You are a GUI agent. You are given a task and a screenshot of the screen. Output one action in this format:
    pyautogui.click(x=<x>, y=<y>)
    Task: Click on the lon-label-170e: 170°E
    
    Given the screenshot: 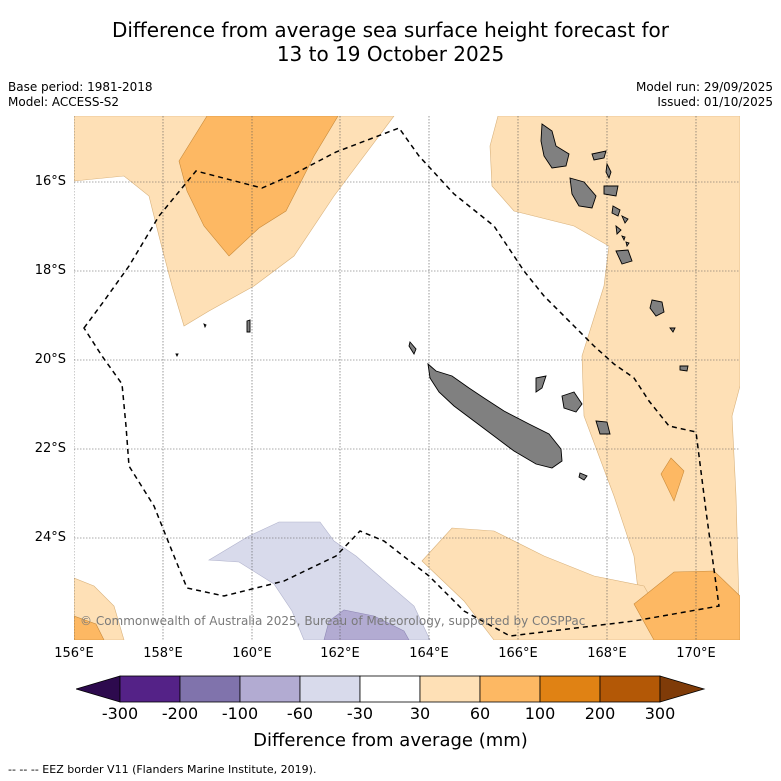 What is the action you would take?
    pyautogui.click(x=696, y=653)
    